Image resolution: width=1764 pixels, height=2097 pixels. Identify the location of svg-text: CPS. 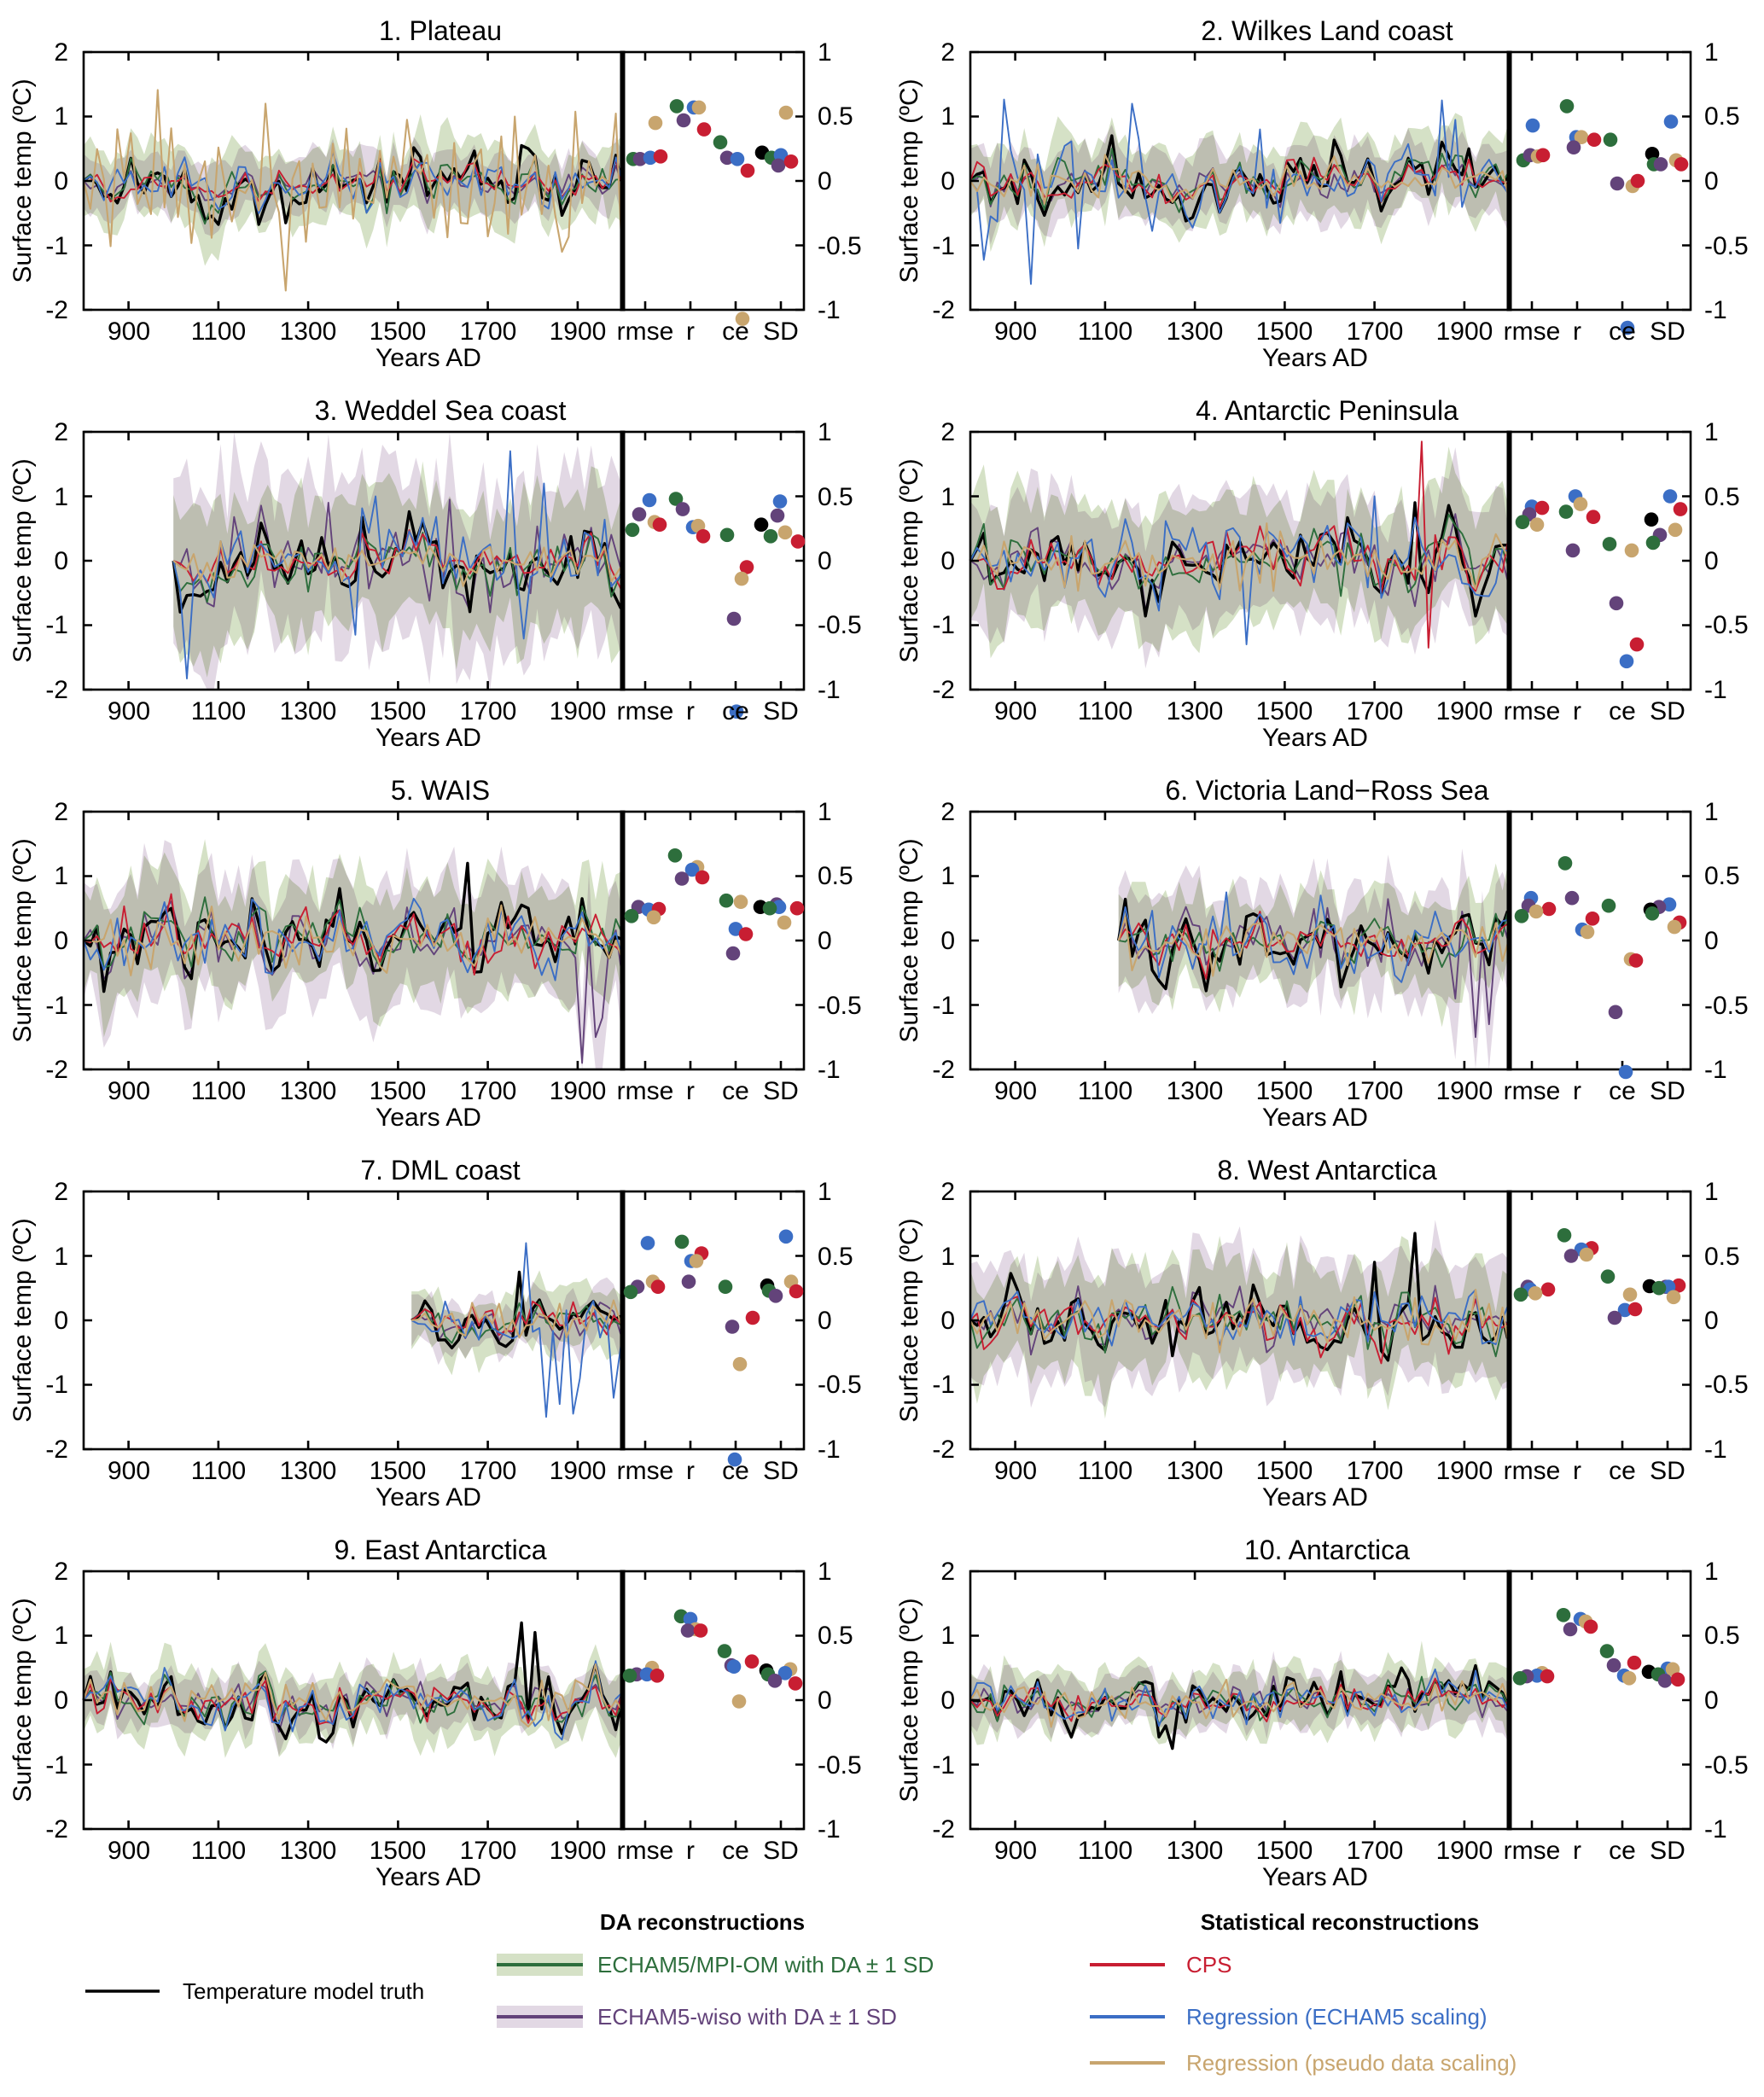
(1209, 1965).